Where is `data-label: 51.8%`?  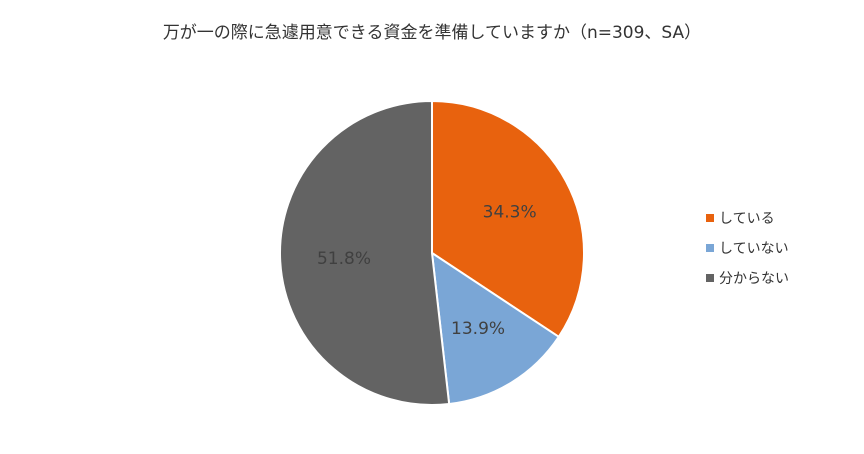
data-label: 51.8% is located at coordinates (344, 259).